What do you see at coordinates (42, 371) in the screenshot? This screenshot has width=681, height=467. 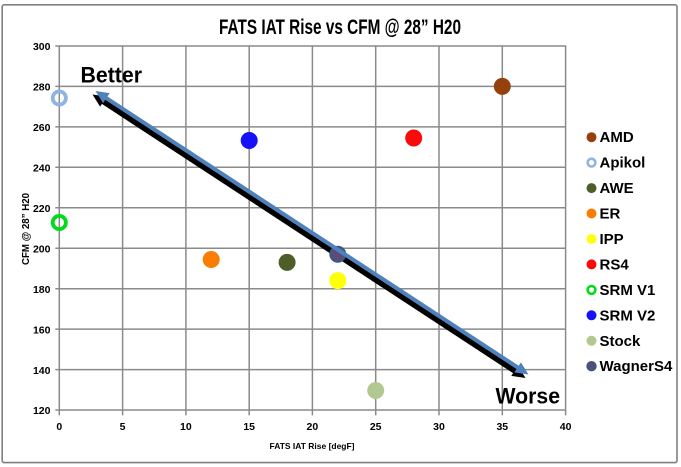 I see `svg-text: 140` at bounding box center [42, 371].